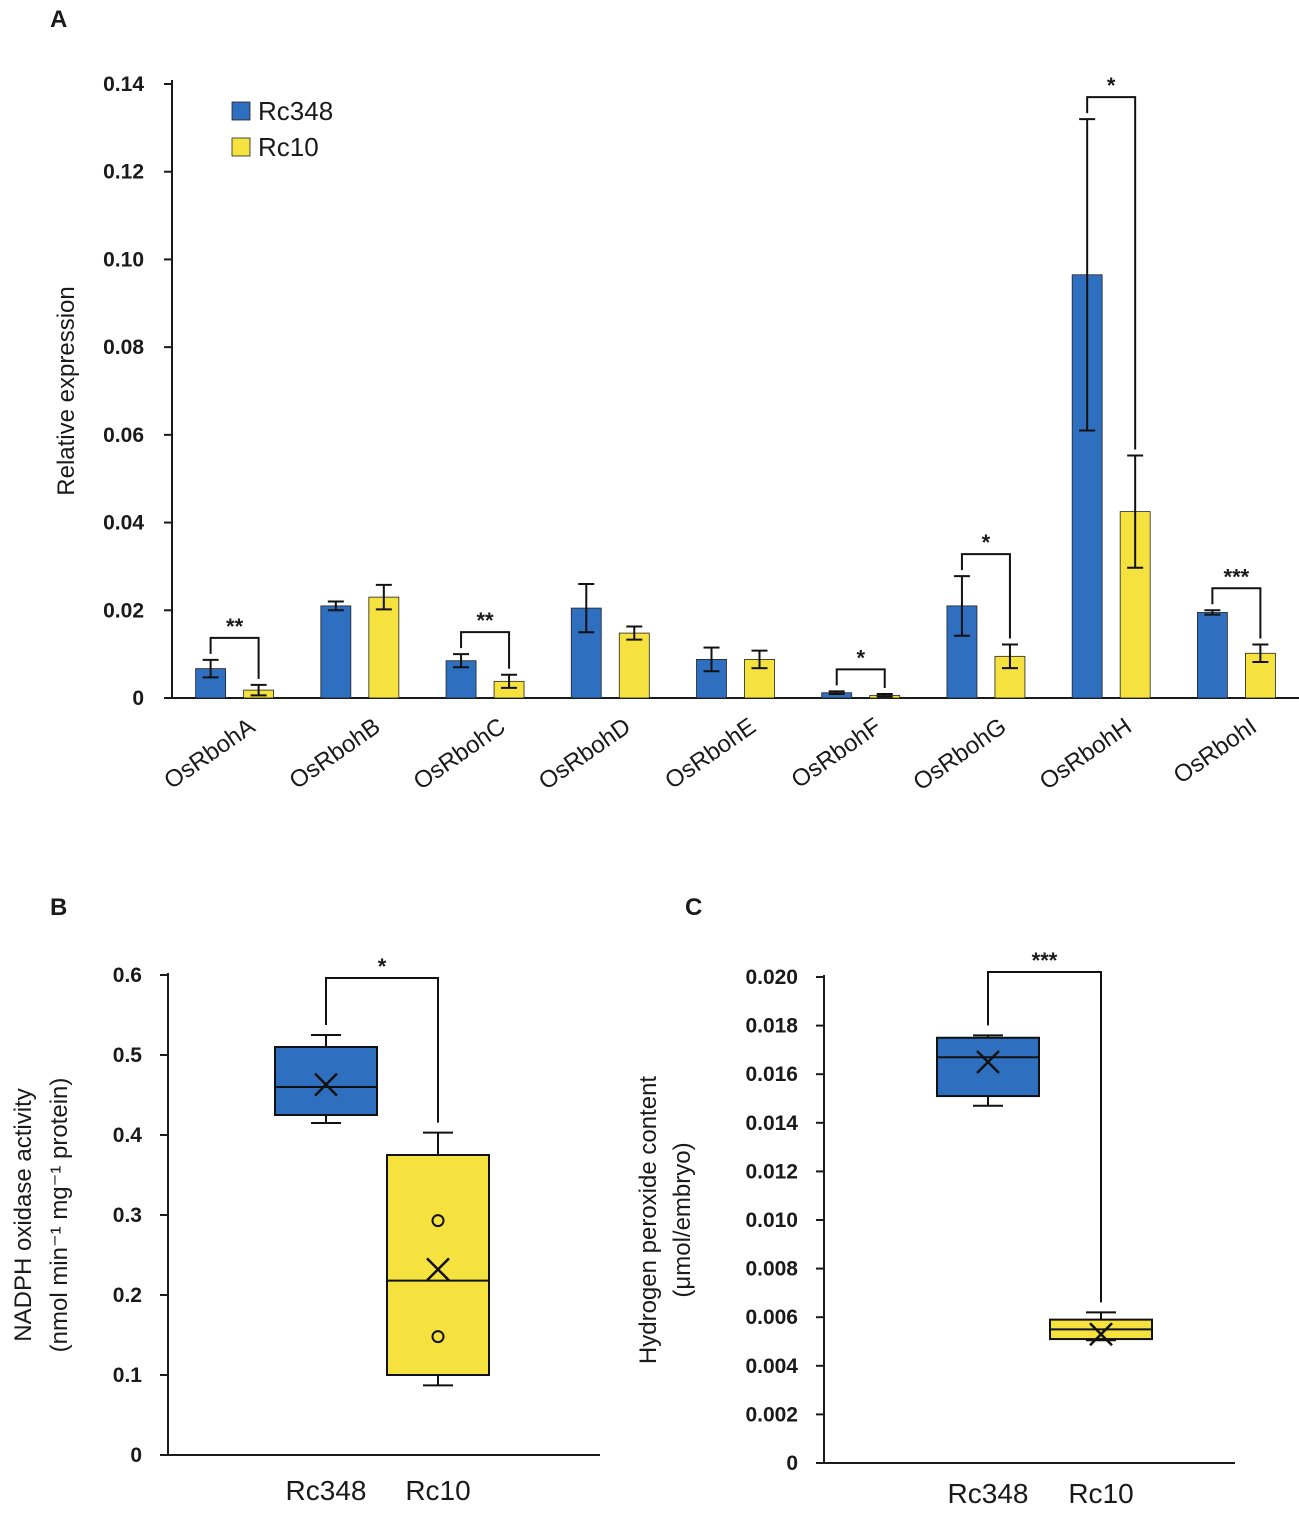 The image size is (1299, 1518). What do you see at coordinates (384, 647) in the screenshot?
I see `bar-rc10-osrbohb` at bounding box center [384, 647].